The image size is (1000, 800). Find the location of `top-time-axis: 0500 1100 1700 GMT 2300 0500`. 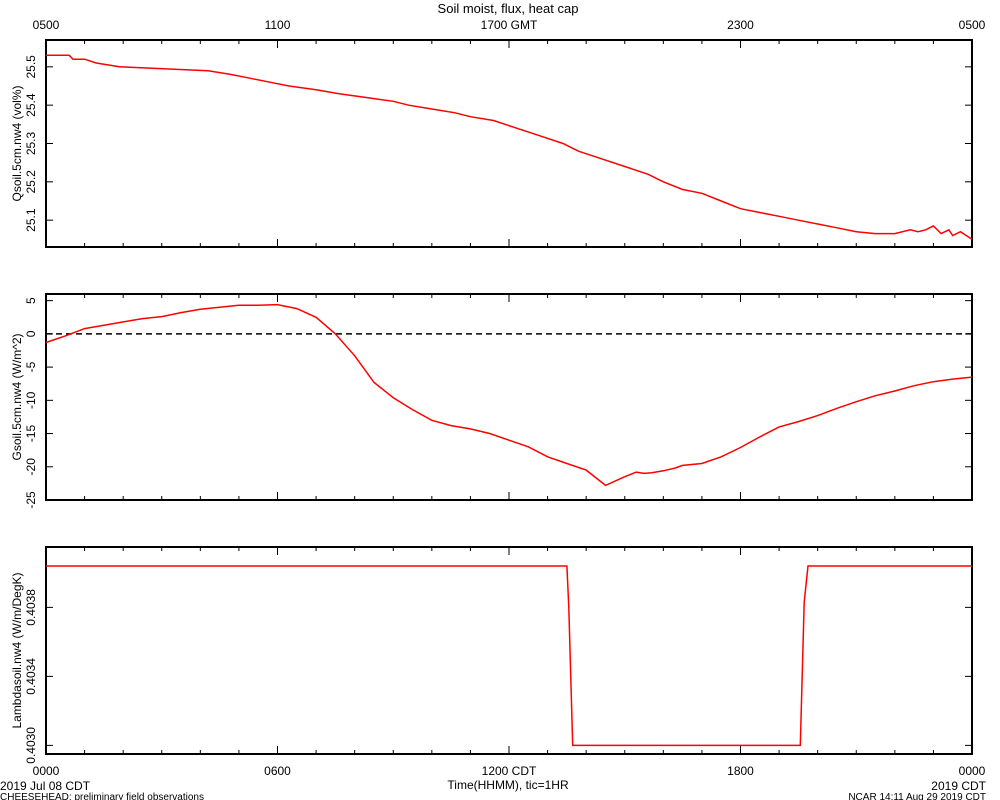

top-time-axis: 0500 1100 1700 GMT 2300 0500 is located at coordinates (509, 25).